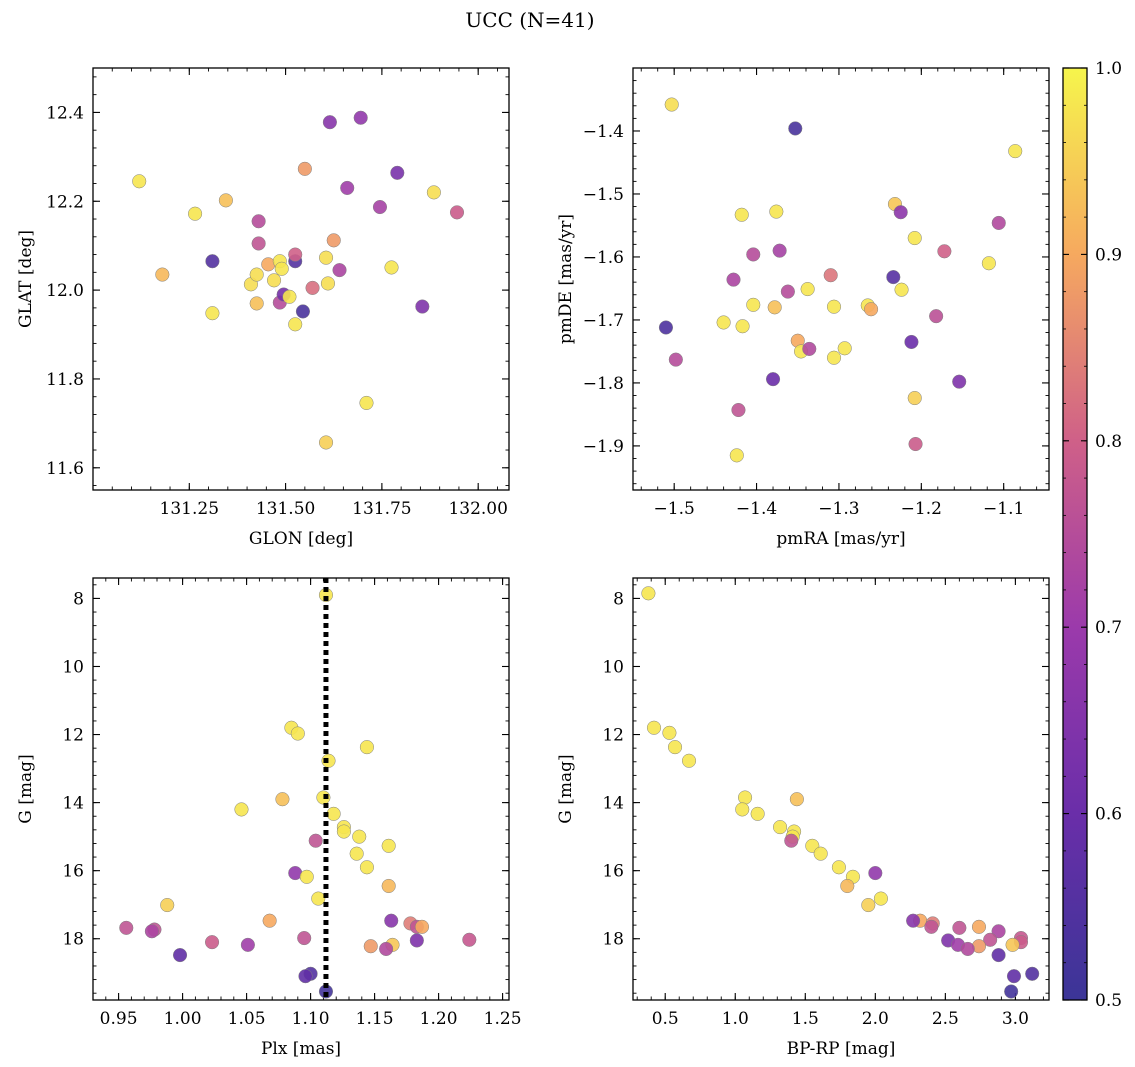 This screenshot has width=1135, height=1067. What do you see at coordinates (73, 872) in the screenshot?
I see `y-tick-label: 16` at bounding box center [73, 872].